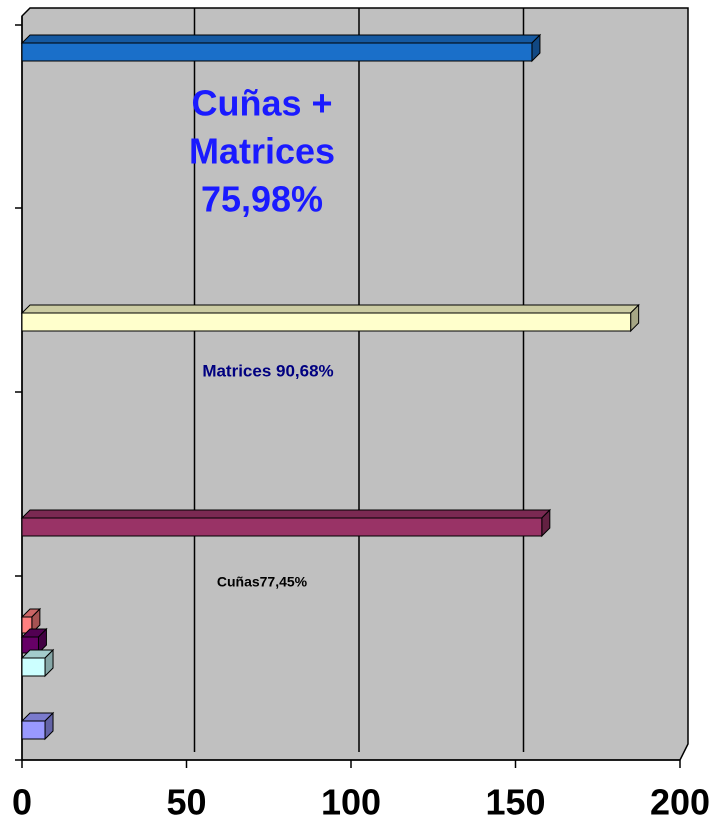 The width and height of the screenshot is (717, 831). I want to click on annotation: Cuñas77,45%, so click(262, 582).